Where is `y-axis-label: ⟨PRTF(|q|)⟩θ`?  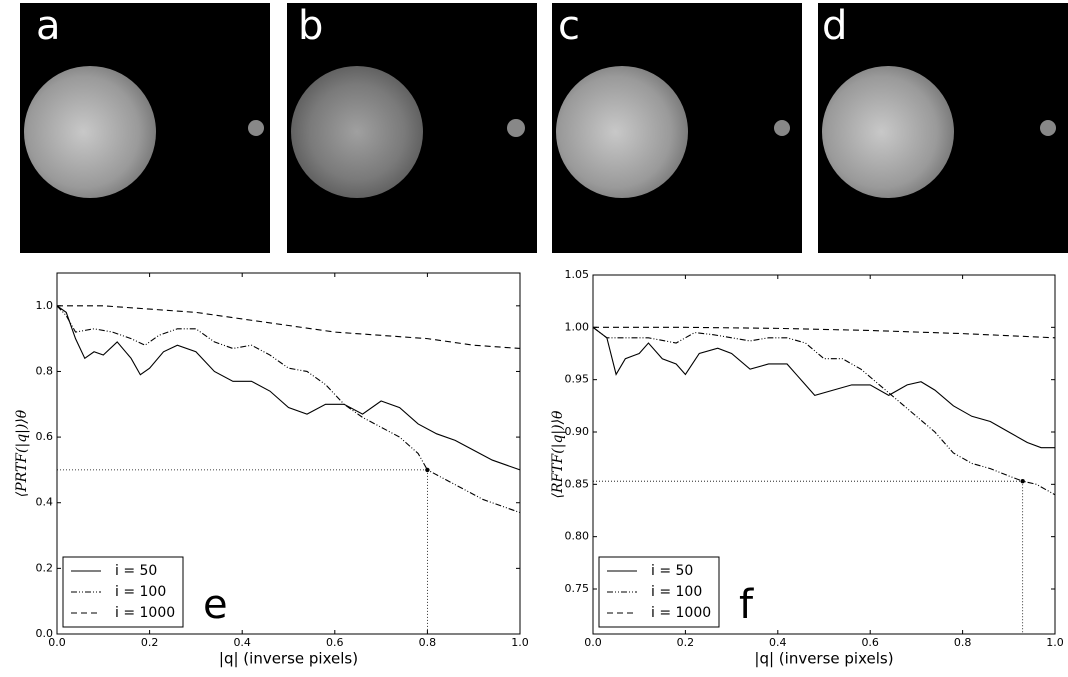 y-axis-label: ⟨PRTF(|q|)⟩θ is located at coordinates (22, 453).